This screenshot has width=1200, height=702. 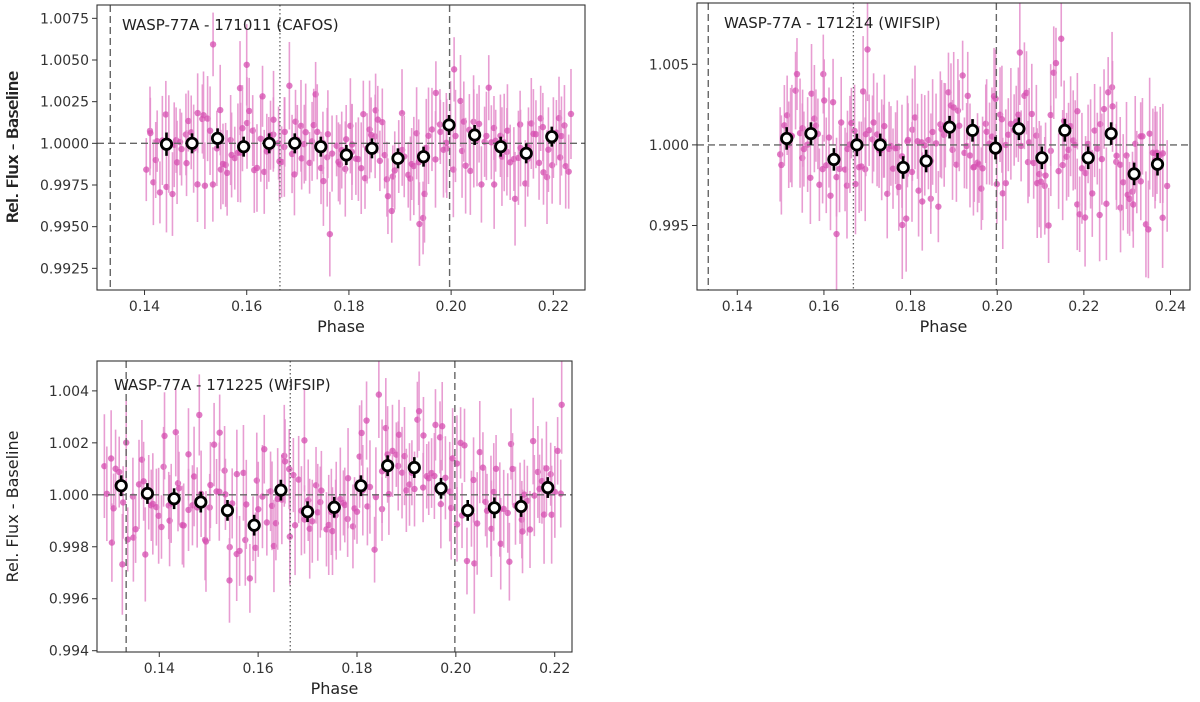 What do you see at coordinates (64, 19) in the screenshot?
I see `y-tick-label: 1.0075` at bounding box center [64, 19].